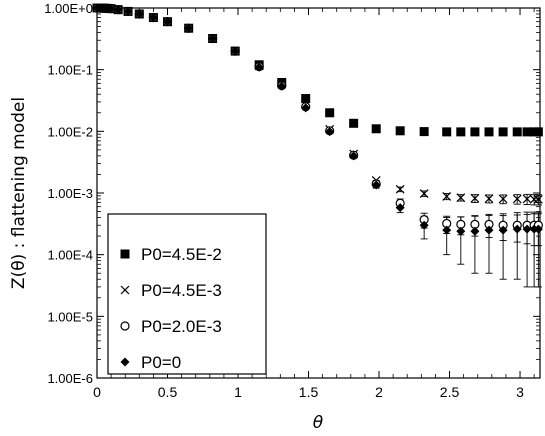 The width and height of the screenshot is (545, 436). Describe the element at coordinates (450, 392) in the screenshot. I see `x-tick-label: 2.5` at that location.